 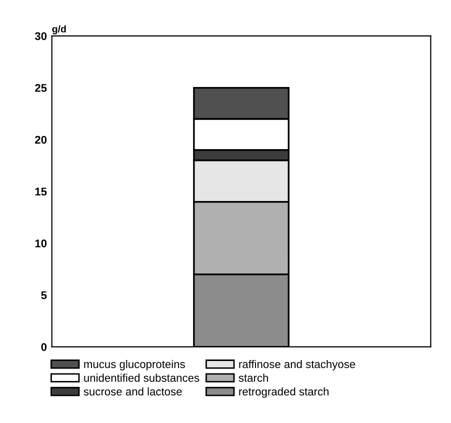 What do you see at coordinates (41, 243) in the screenshot?
I see `y-tick-label: 10` at bounding box center [41, 243].